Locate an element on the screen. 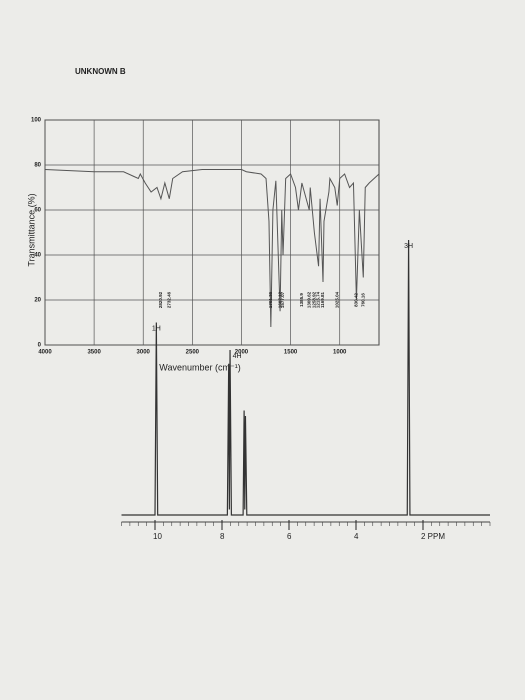 This screenshot has width=525, height=700. integral-label: 1H is located at coordinates (156, 328).